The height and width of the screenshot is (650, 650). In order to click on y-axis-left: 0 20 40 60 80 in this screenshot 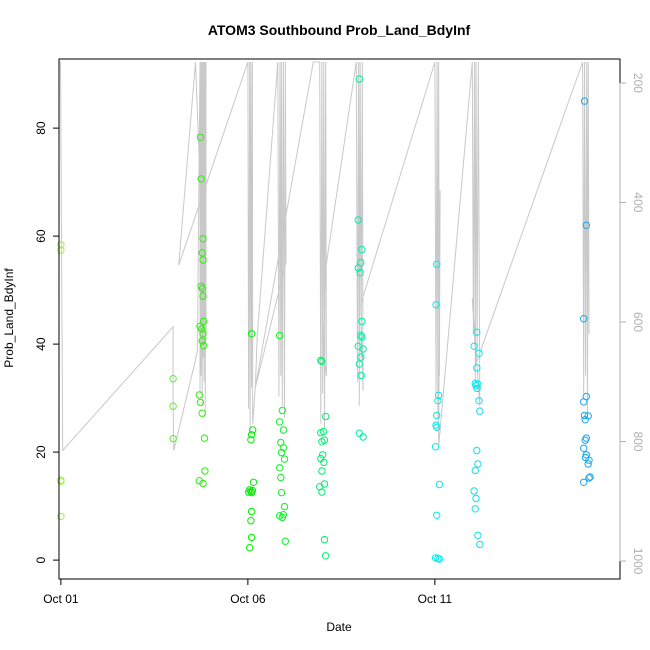, I will do `click(47, 342)`.